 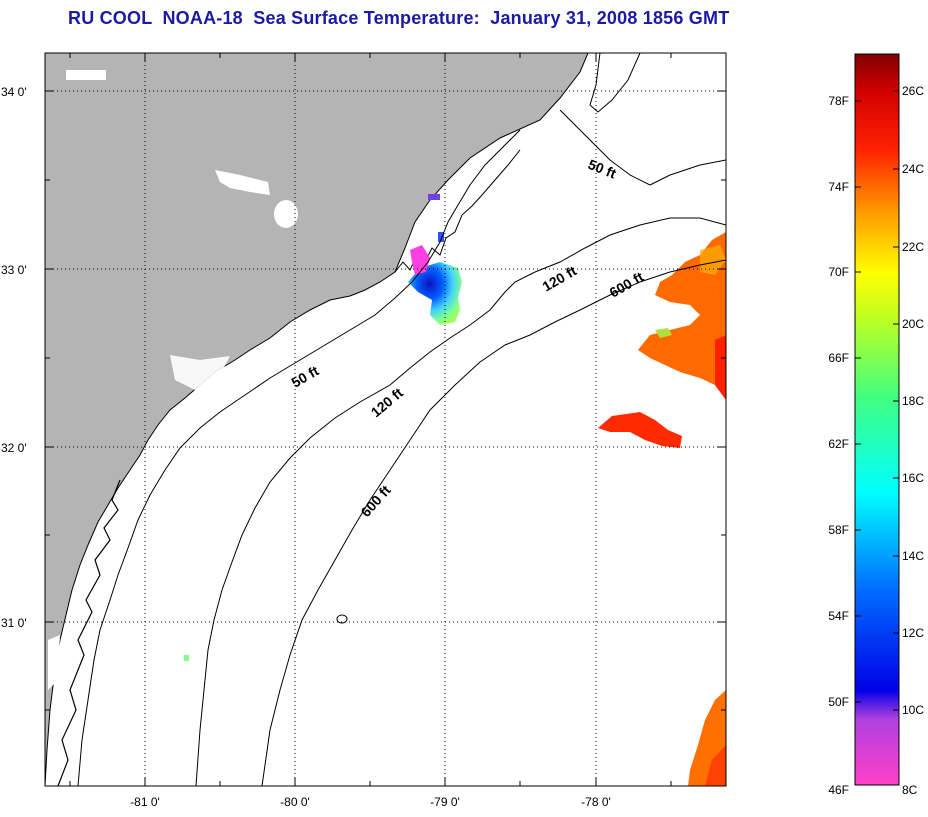 What do you see at coordinates (435, 293) in the screenshot?
I see `river-plume` at bounding box center [435, 293].